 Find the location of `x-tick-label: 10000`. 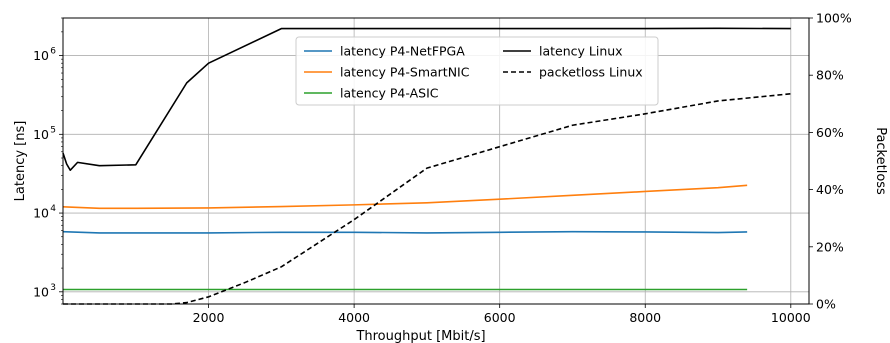

x-tick-label: 10000 is located at coordinates (791, 317).